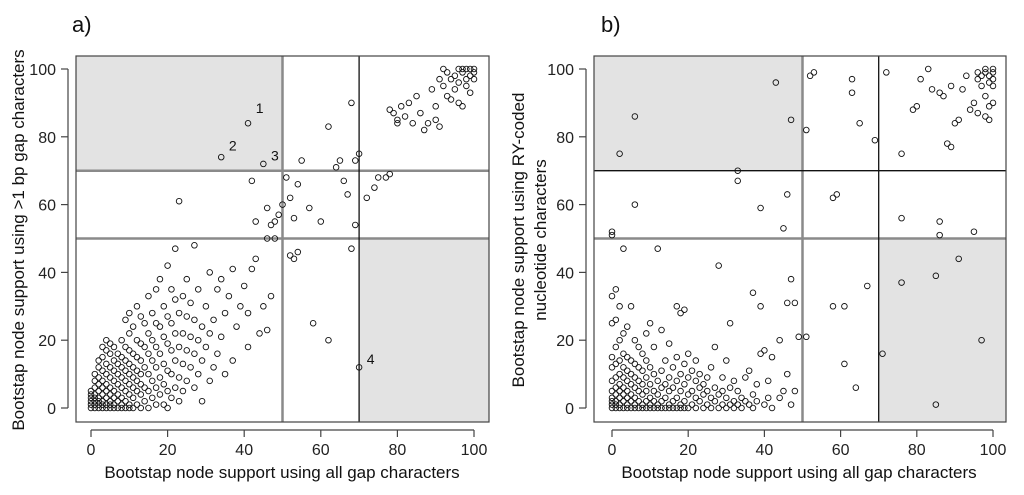 This screenshot has width=1024, height=495. I want to click on panel-b-x-tick-label: 80, so click(917, 450).